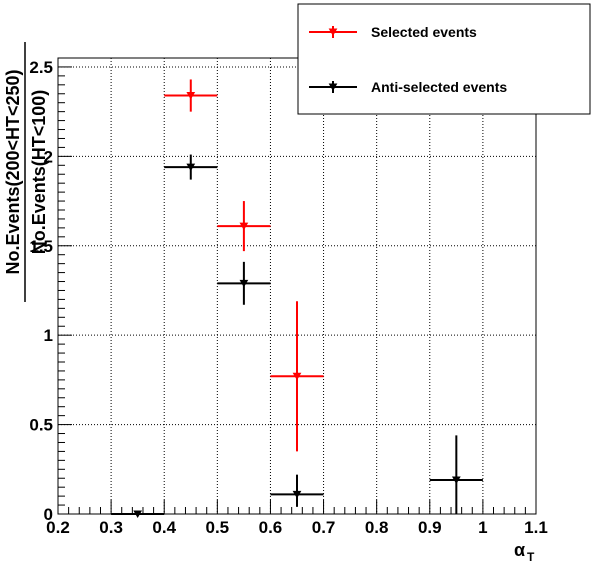  Describe the element at coordinates (58, 527) in the screenshot. I see `x-tick-label: 0.2` at that location.